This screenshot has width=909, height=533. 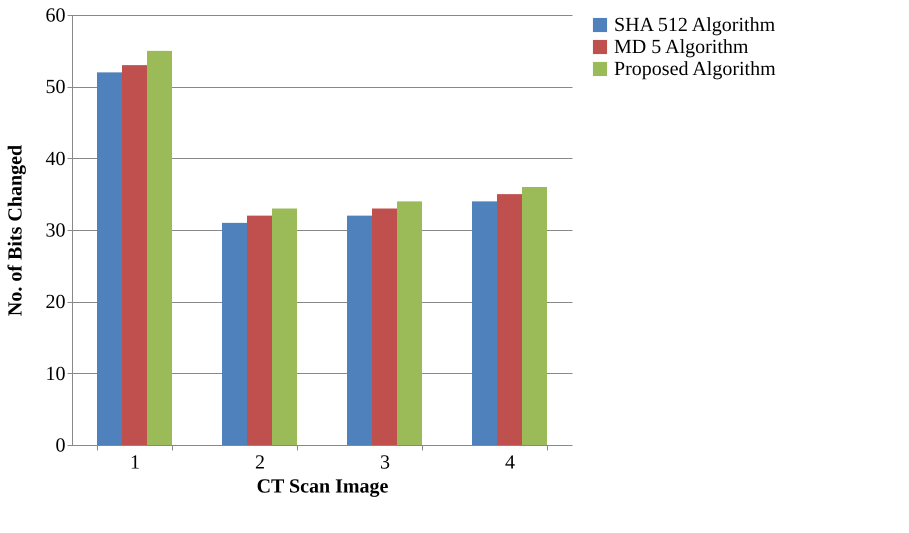 I want to click on legend-label: Proposed Algorithm, so click(x=695, y=69).